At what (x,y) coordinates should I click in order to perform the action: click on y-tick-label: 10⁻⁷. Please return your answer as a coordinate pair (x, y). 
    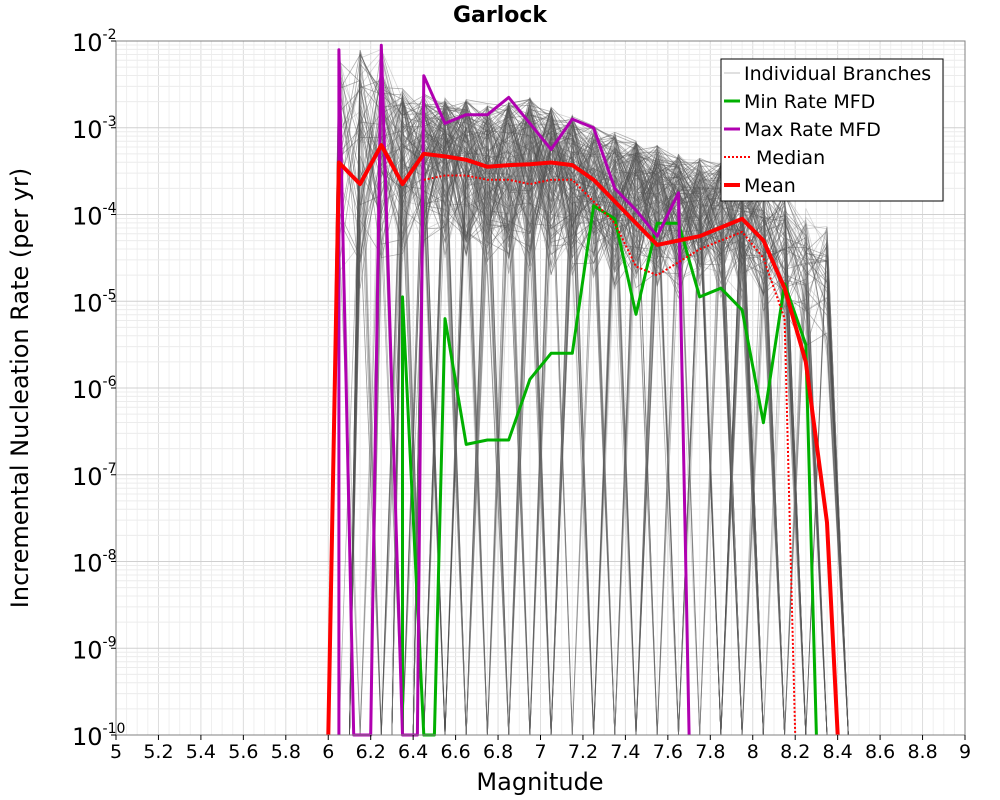
    Looking at the image, I should click on (94, 476).